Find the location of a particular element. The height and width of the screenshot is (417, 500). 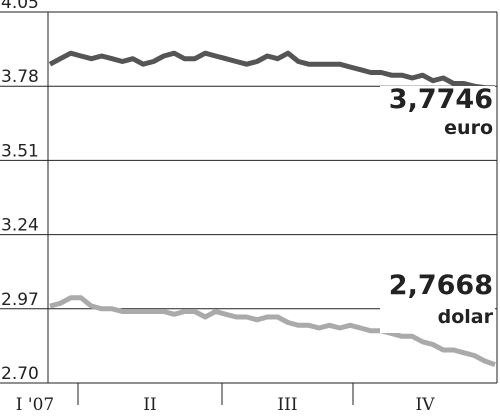

value-annotation: 2,7668 is located at coordinates (441, 285).